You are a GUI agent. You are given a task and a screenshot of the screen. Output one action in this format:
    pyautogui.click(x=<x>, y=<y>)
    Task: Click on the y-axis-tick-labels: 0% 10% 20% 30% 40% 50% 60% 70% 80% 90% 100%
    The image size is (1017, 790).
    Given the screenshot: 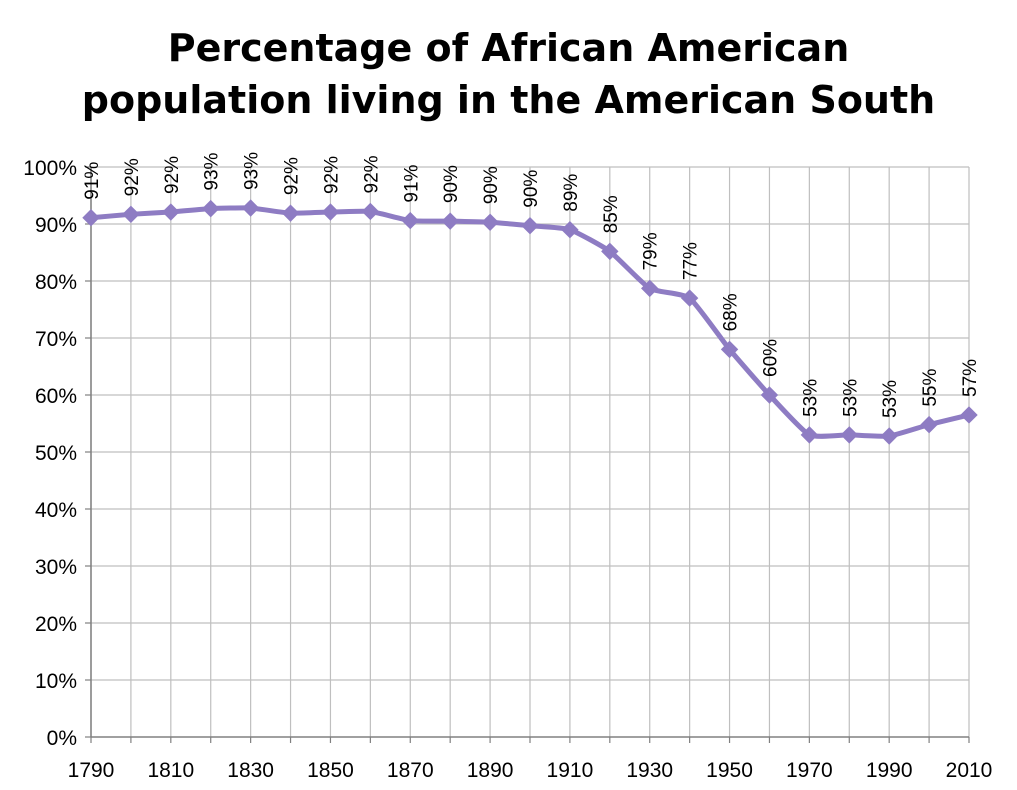 What is the action you would take?
    pyautogui.click(x=50, y=453)
    